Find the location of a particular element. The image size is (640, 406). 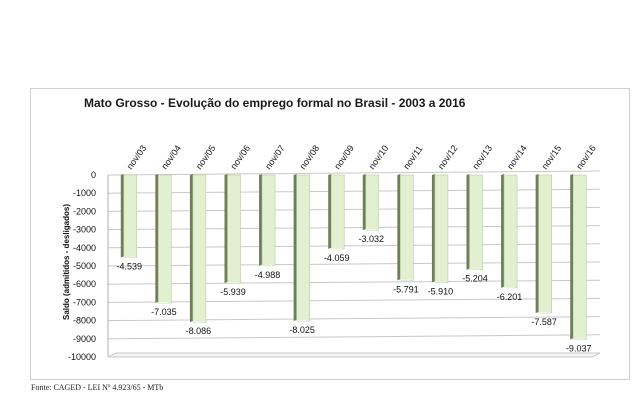

data-label: -3.032 is located at coordinates (372, 239).